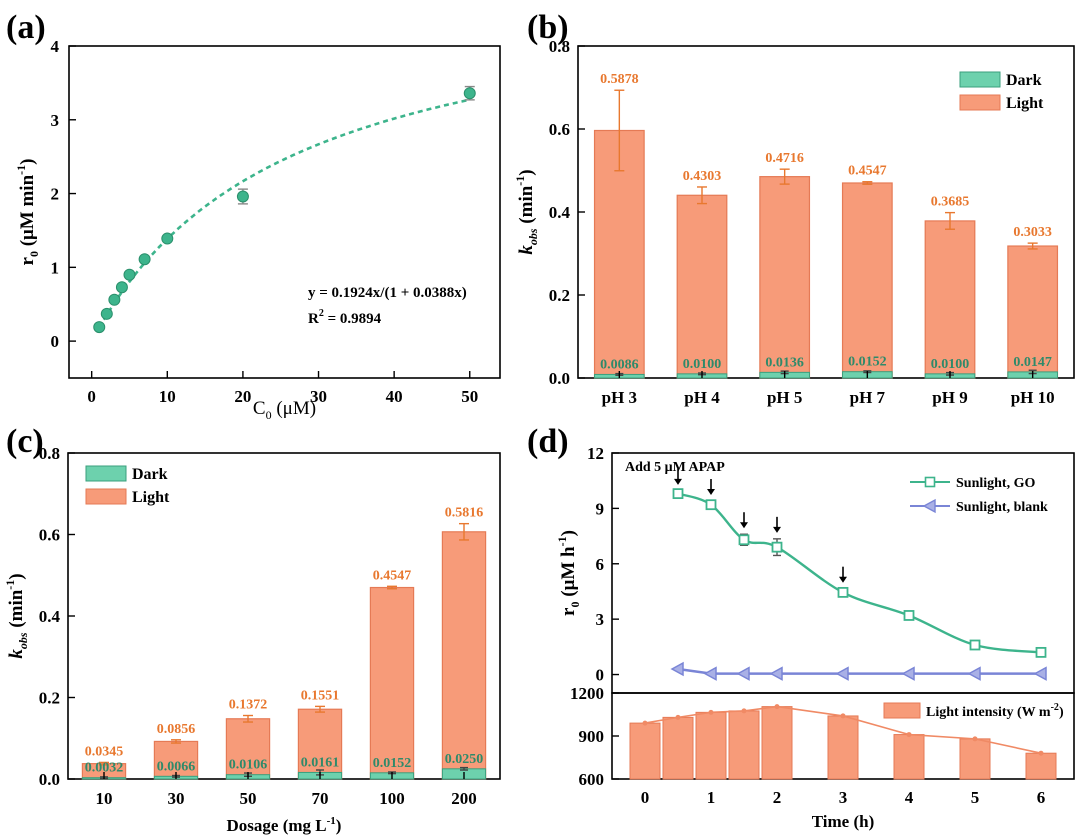  Describe the element at coordinates (548, 27) in the screenshot. I see `panel-b-label: (b)` at that location.